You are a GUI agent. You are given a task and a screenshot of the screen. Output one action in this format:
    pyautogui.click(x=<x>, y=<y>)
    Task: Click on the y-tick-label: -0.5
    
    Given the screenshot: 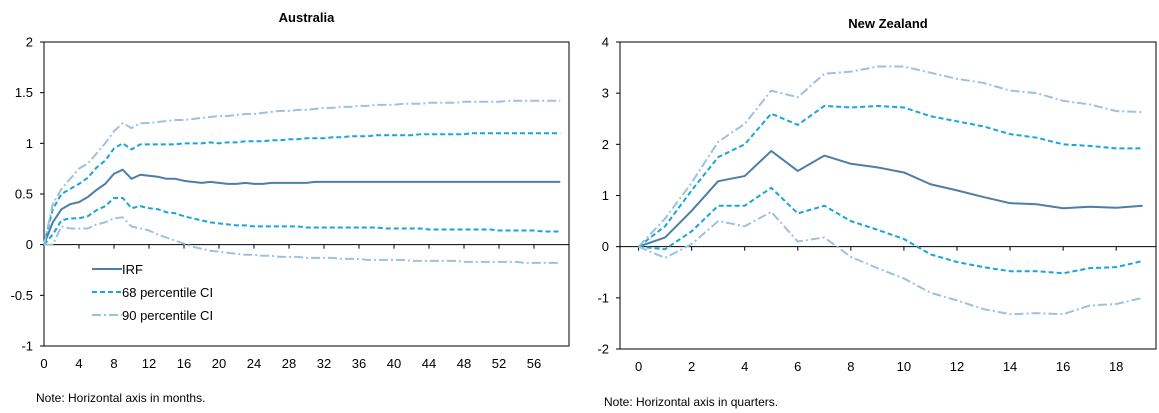 What is the action you would take?
    pyautogui.click(x=22, y=295)
    